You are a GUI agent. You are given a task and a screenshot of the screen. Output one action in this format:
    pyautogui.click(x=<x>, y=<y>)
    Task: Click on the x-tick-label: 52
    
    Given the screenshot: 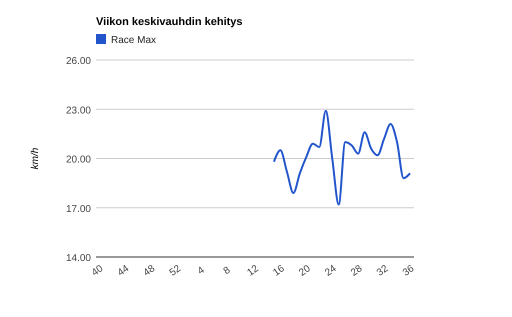 What is the action you would take?
    pyautogui.click(x=176, y=271)
    